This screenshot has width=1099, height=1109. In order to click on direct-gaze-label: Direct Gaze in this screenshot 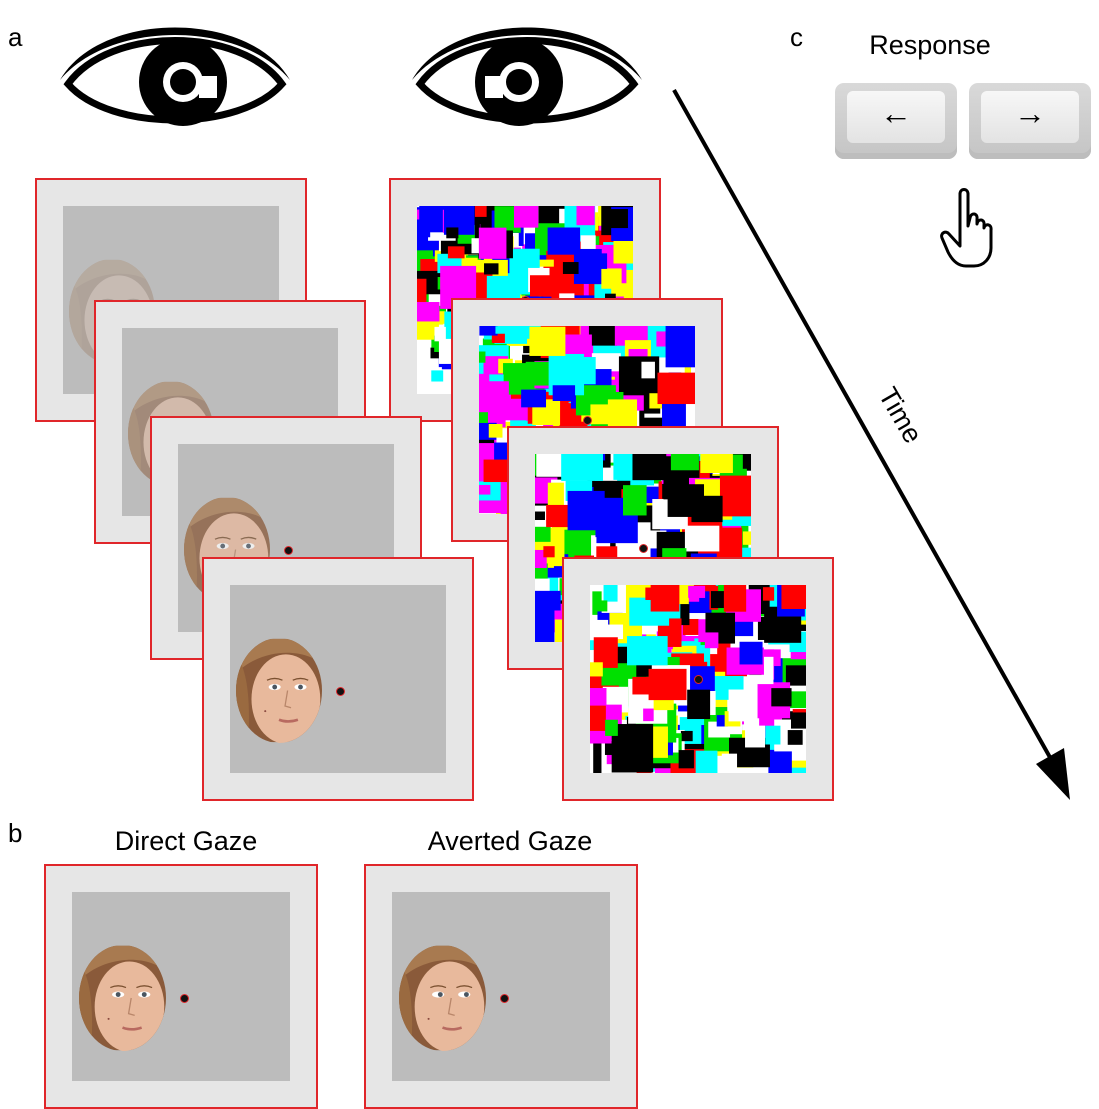, I will do `click(186, 841)`.